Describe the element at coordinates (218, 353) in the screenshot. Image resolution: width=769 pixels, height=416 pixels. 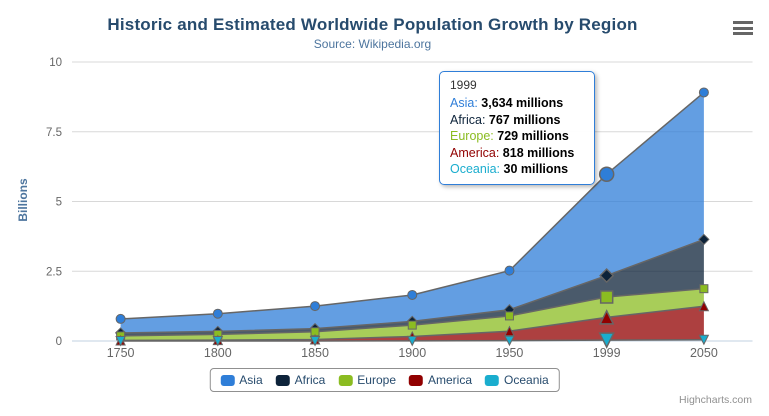
I see `x-axis-label: 1800` at that location.